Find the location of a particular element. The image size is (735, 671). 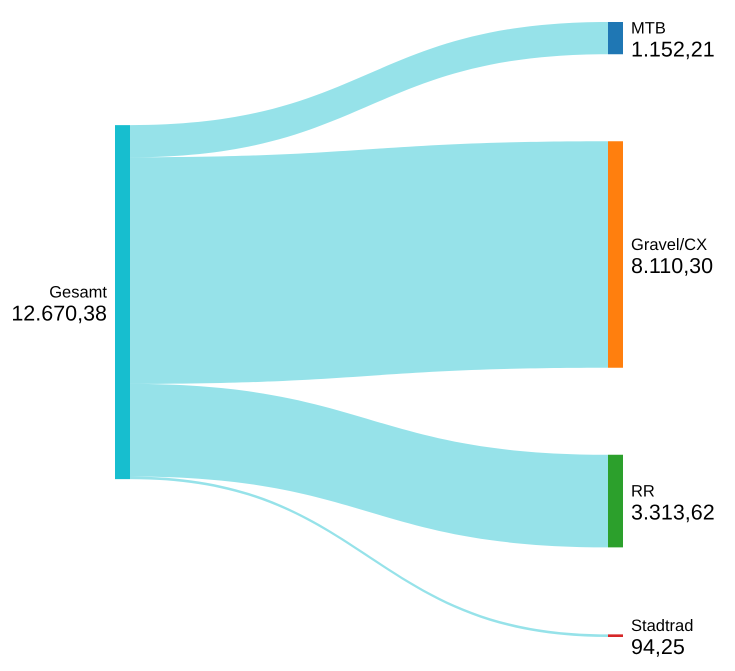

data-label: 1.152,21 is located at coordinates (673, 50).